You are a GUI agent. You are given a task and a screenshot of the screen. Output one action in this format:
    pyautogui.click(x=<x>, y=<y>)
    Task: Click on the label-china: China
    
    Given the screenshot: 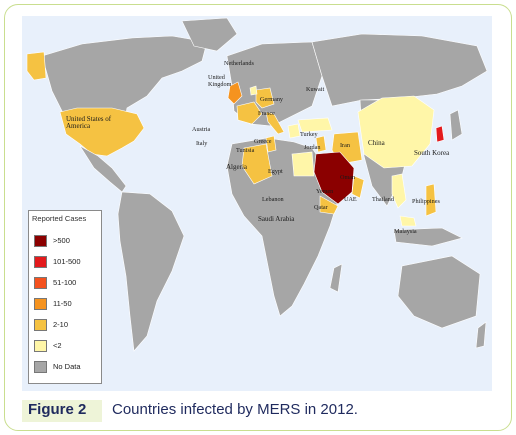 What is the action you would take?
    pyautogui.click(x=376, y=143)
    